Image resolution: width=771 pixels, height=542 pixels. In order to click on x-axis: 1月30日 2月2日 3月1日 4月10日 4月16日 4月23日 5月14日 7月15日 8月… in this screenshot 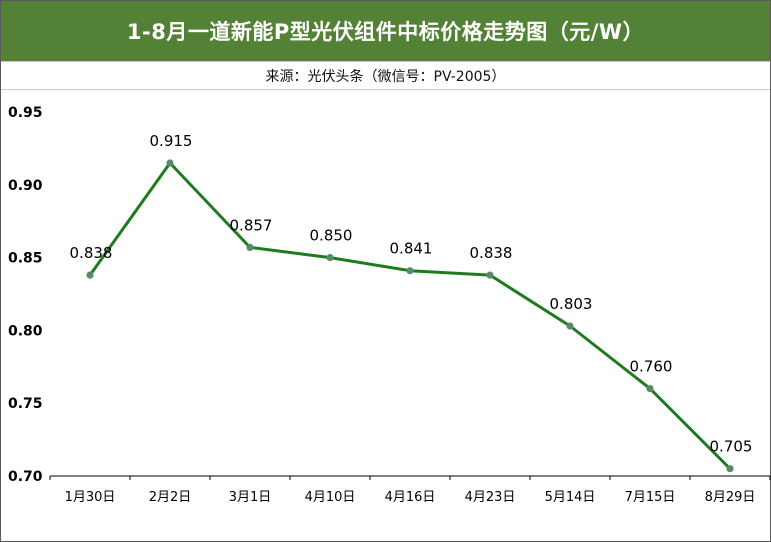, I will do `click(410, 490)`.